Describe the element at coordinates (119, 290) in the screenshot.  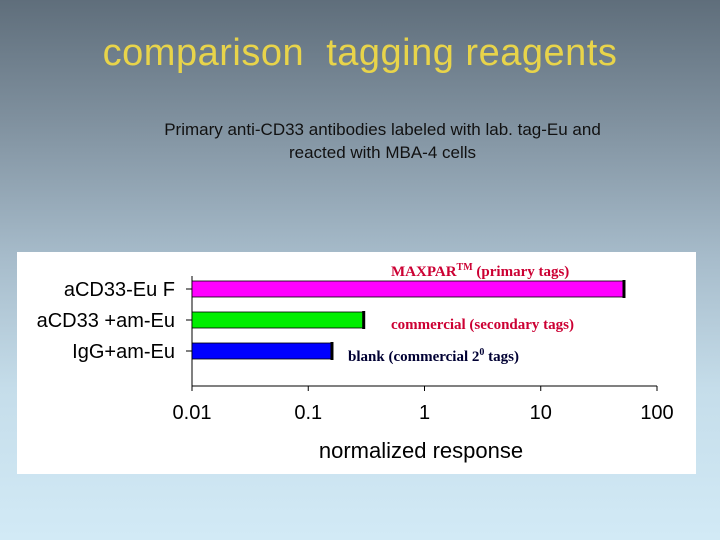
I see `category-label: aCD33-Eu F` at that location.